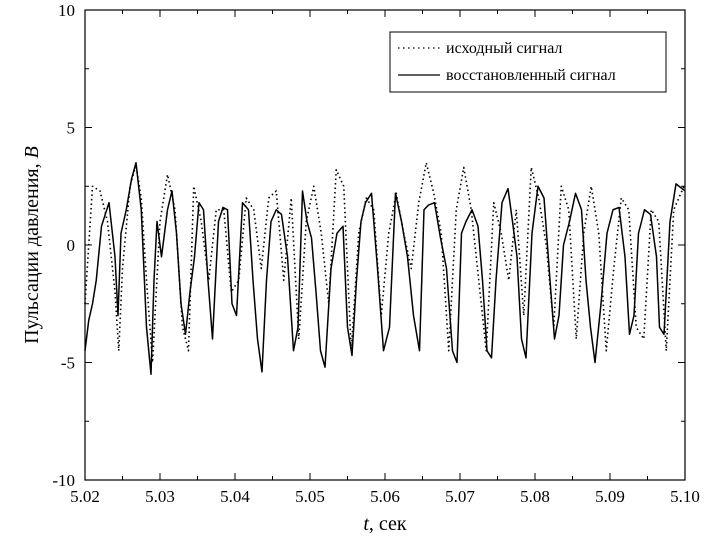 The width and height of the screenshot is (704, 540). What do you see at coordinates (385, 496) in the screenshot?
I see `x-tick-label: 5.06` at bounding box center [385, 496].